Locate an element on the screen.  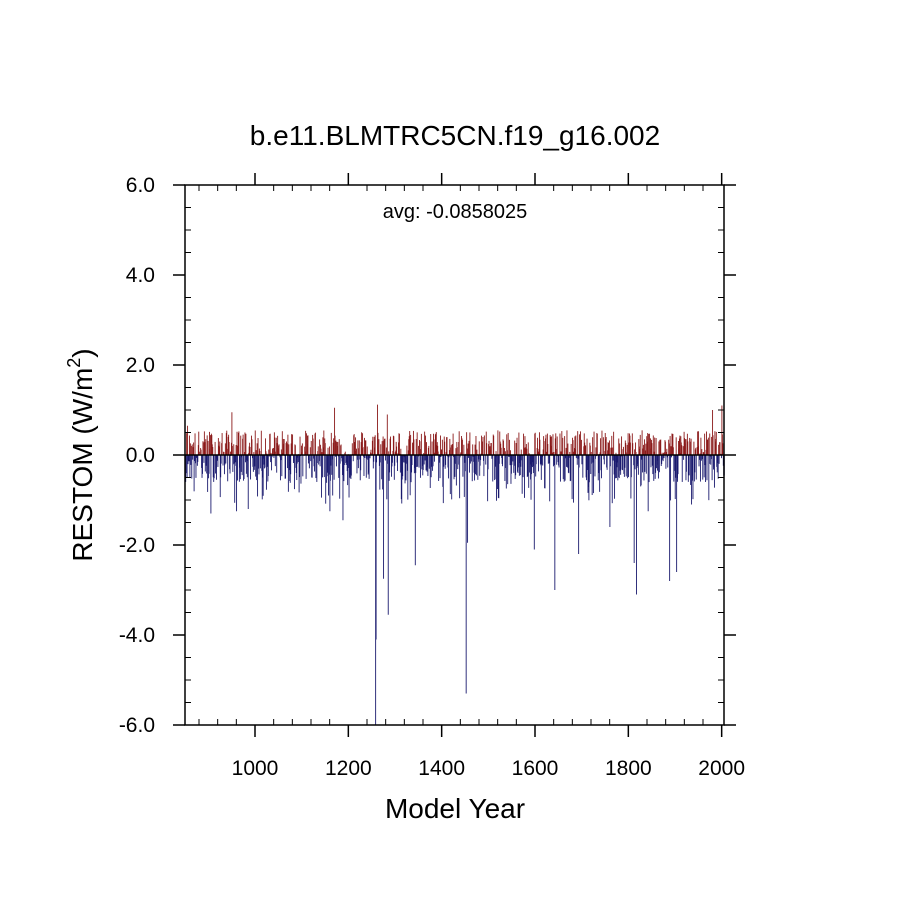
y-axis-title-suffix: ) is located at coordinates (82, 352).